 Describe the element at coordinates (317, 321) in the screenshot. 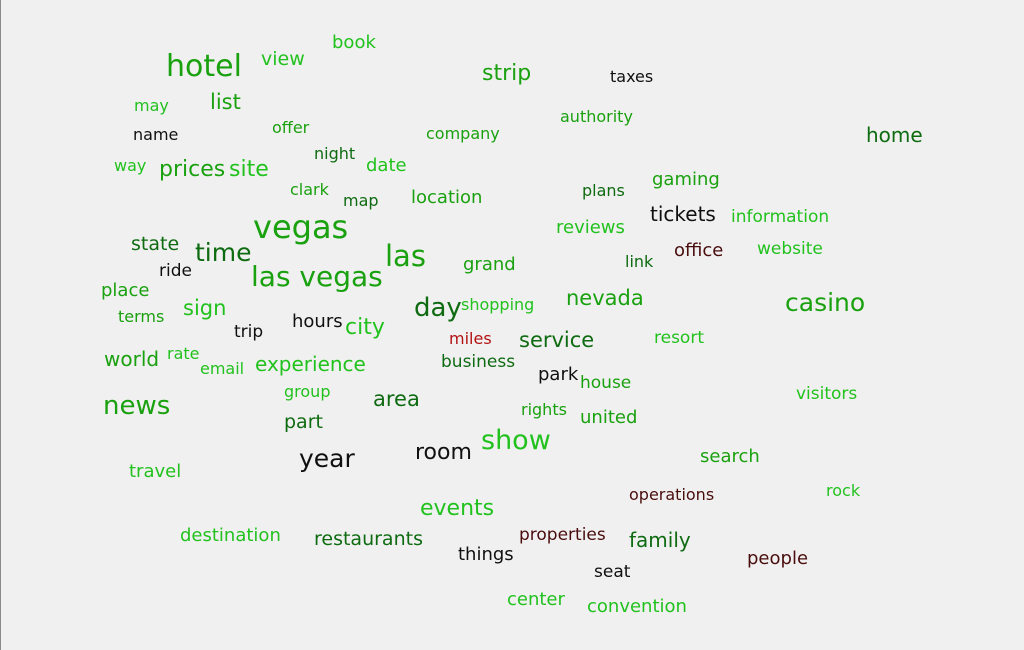

I see `cloud-word: hours` at that location.